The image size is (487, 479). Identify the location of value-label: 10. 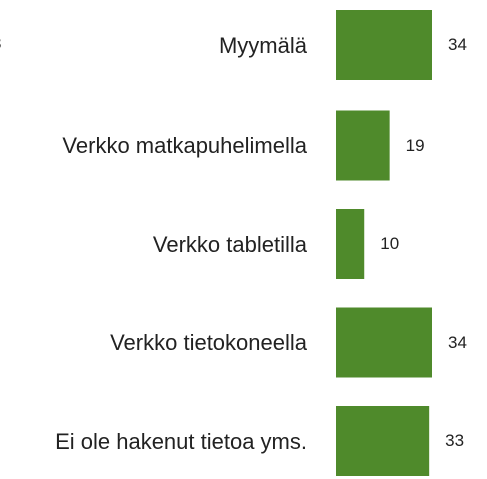
(390, 243).